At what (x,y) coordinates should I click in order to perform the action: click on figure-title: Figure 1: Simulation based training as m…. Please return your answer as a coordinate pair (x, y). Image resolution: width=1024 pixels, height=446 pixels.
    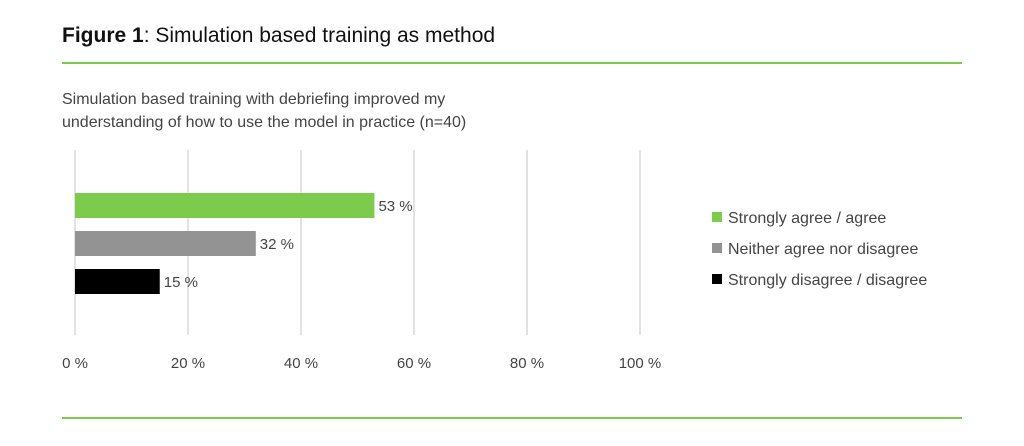
    Looking at the image, I should click on (278, 36).